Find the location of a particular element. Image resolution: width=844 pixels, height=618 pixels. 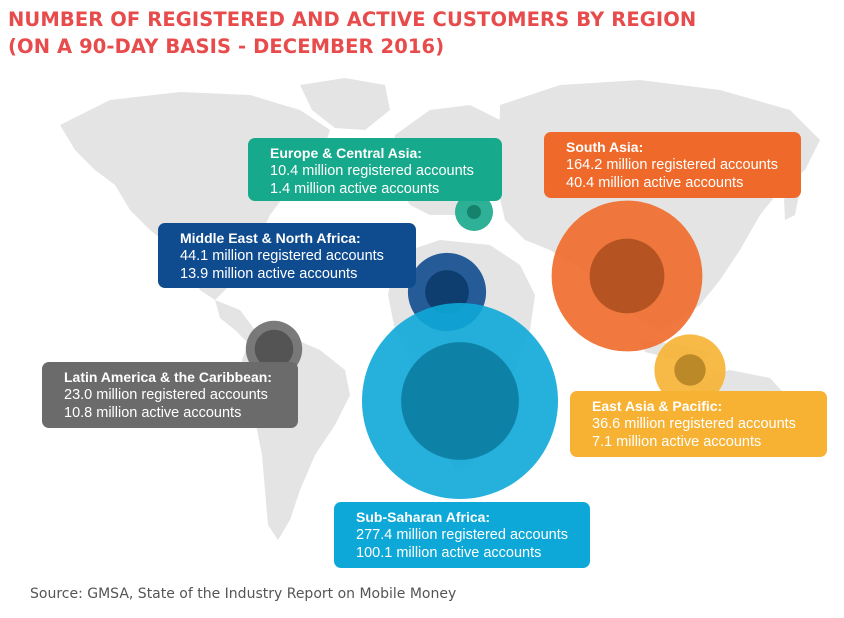

active-accounts-label: 100.1 million active accounts is located at coordinates (449, 553).